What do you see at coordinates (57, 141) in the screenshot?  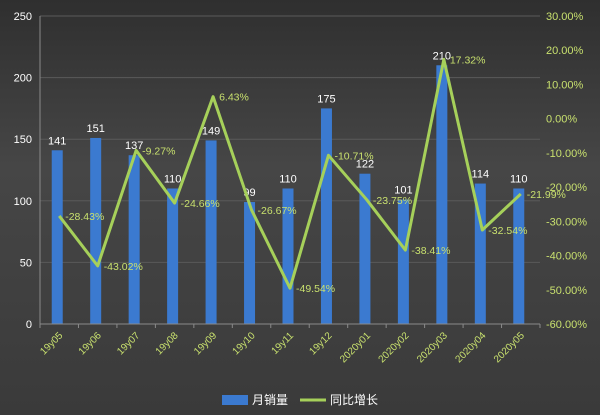 I see `bar-data-label: 141` at bounding box center [57, 141].